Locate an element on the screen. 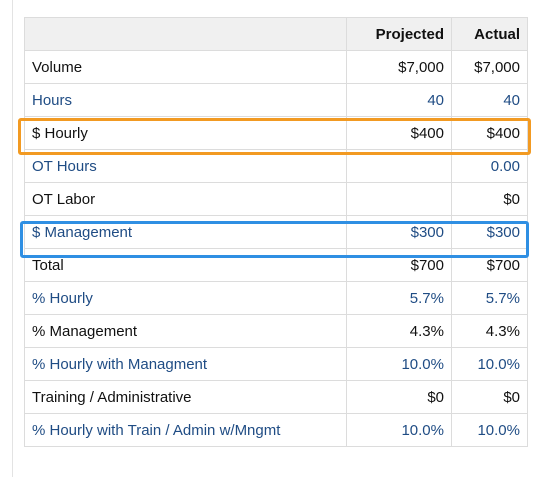  table-row-ot-hours: OT Hours 0.00 is located at coordinates (276, 166).